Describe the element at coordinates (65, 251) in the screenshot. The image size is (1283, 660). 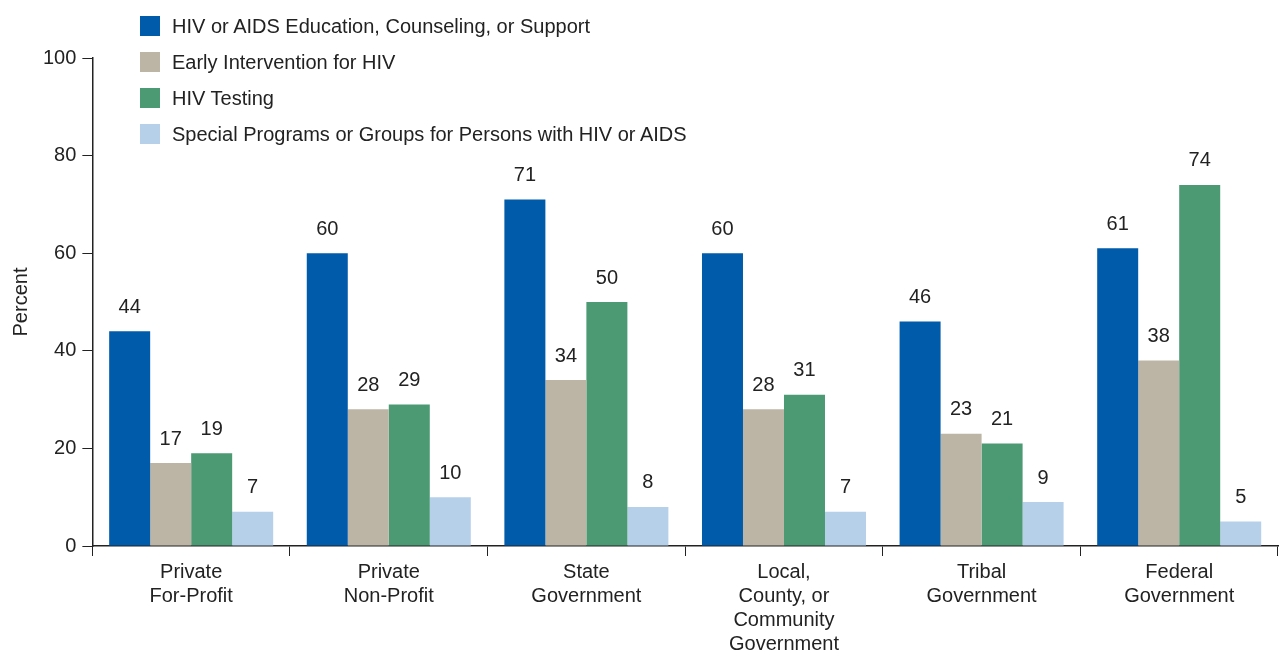
I see `y-tick-label: 60` at that location.